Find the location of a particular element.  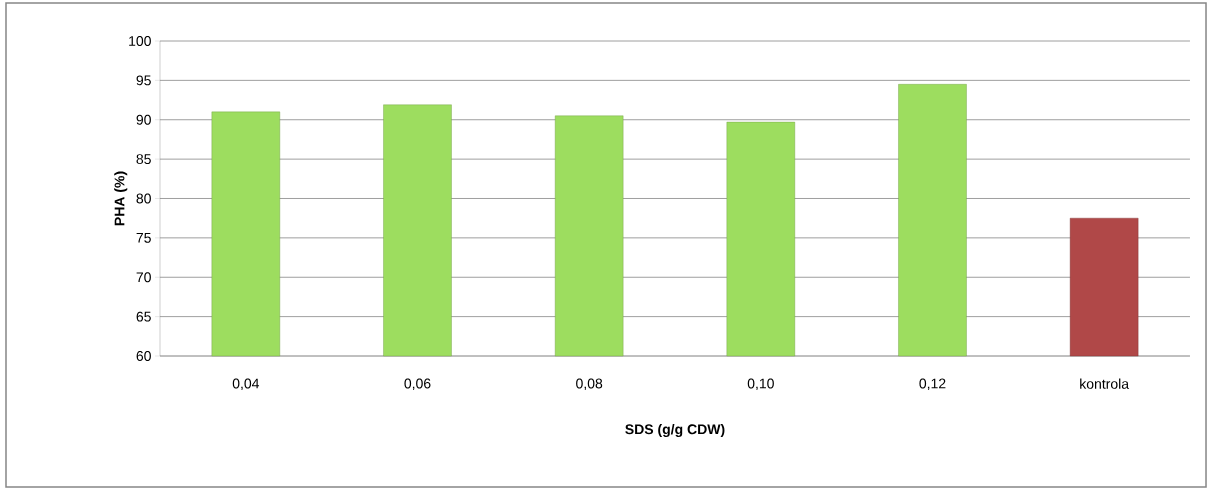

y-tick-label: 65 is located at coordinates (143, 316).